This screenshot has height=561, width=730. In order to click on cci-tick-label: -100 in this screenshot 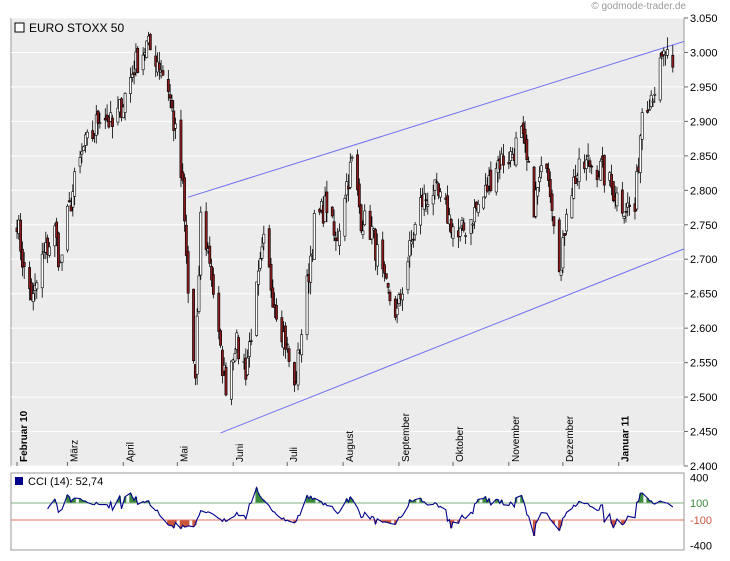, I will do `click(701, 521)`.